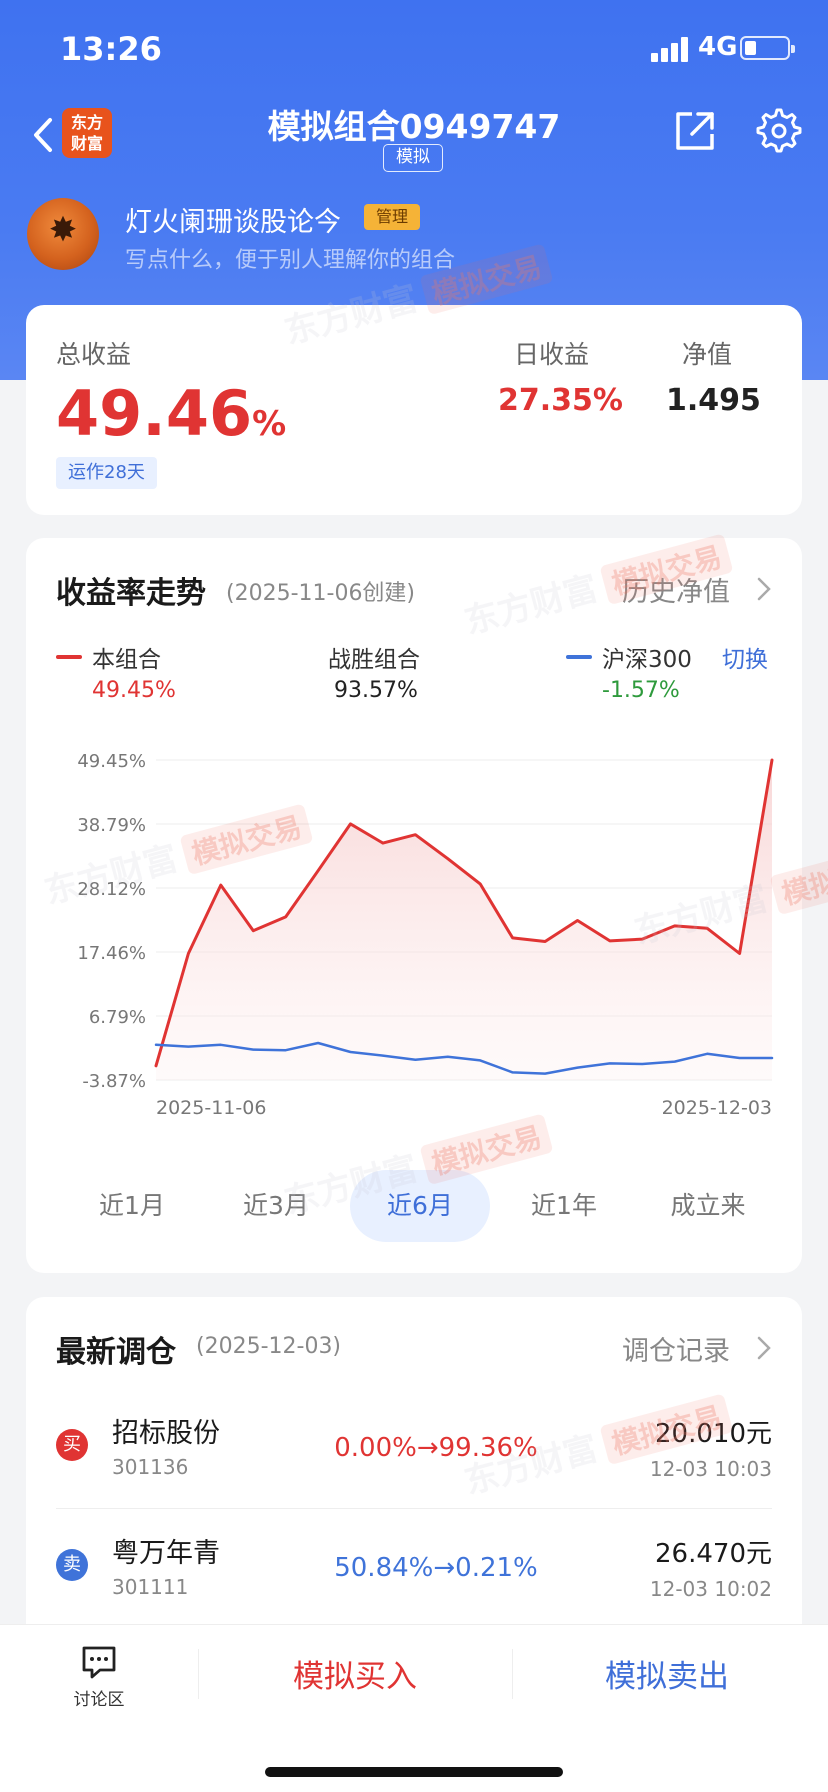 This screenshot has width=828, height=1792. I want to click on nav-label: 净值, so click(707, 354).